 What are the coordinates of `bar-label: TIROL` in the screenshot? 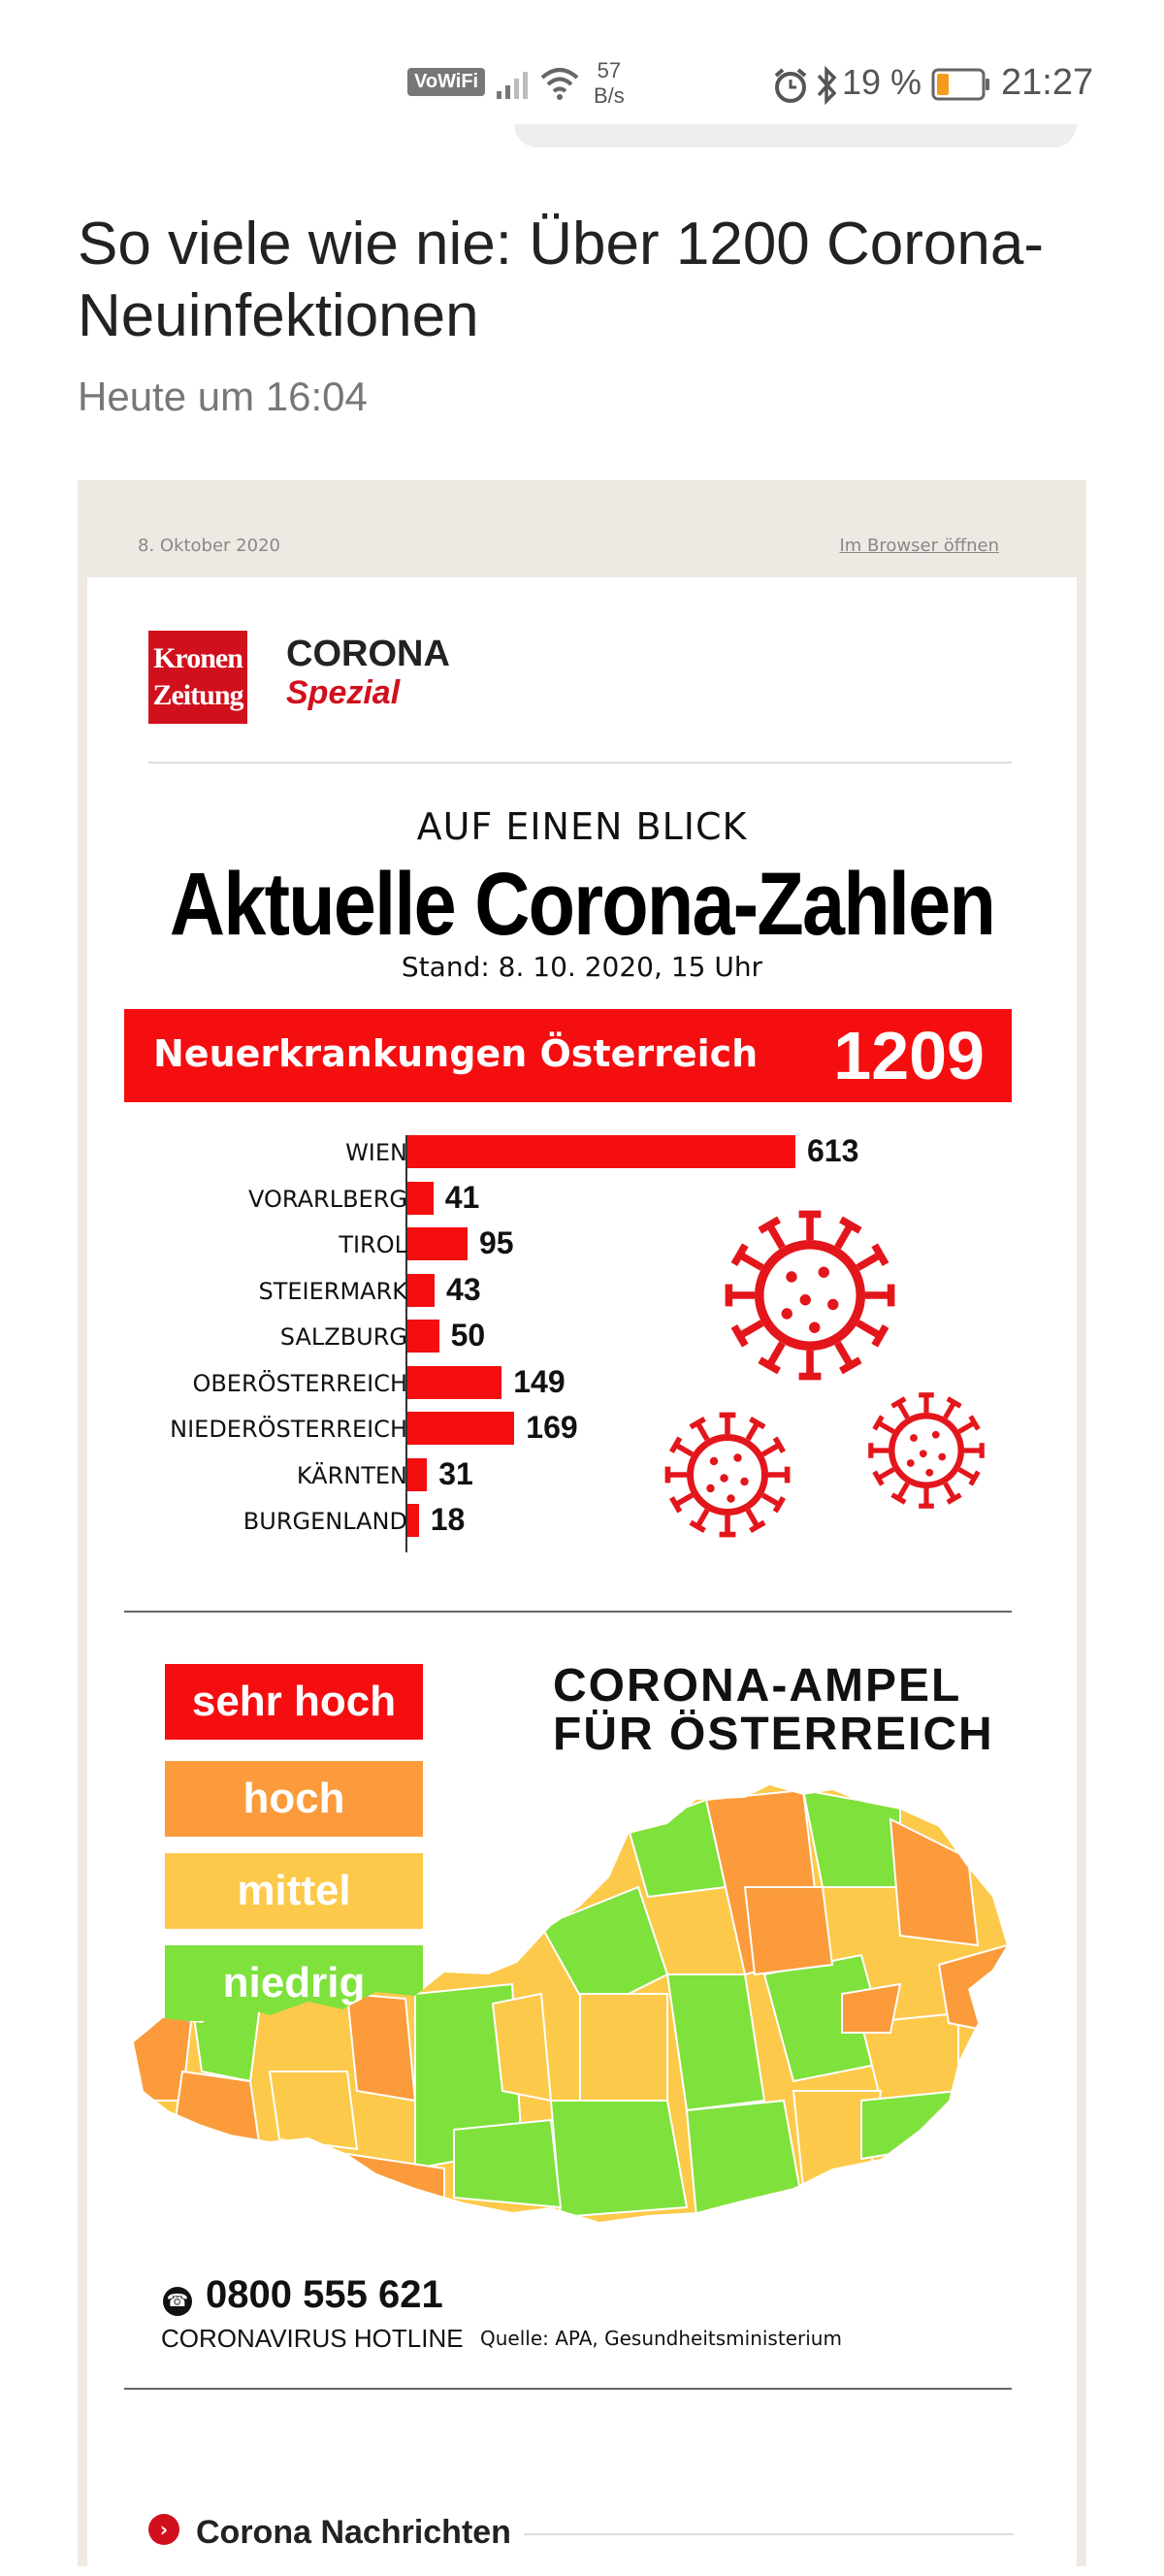 It's located at (373, 1244).